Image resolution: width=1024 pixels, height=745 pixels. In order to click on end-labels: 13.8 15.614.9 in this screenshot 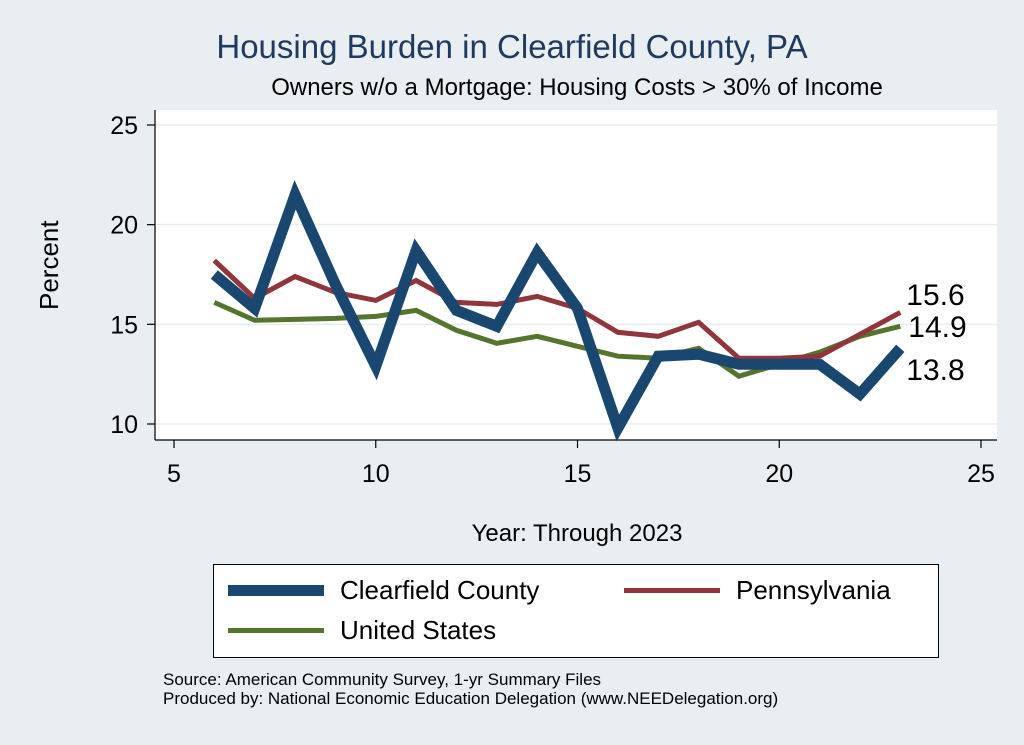, I will do `click(936, 333)`.